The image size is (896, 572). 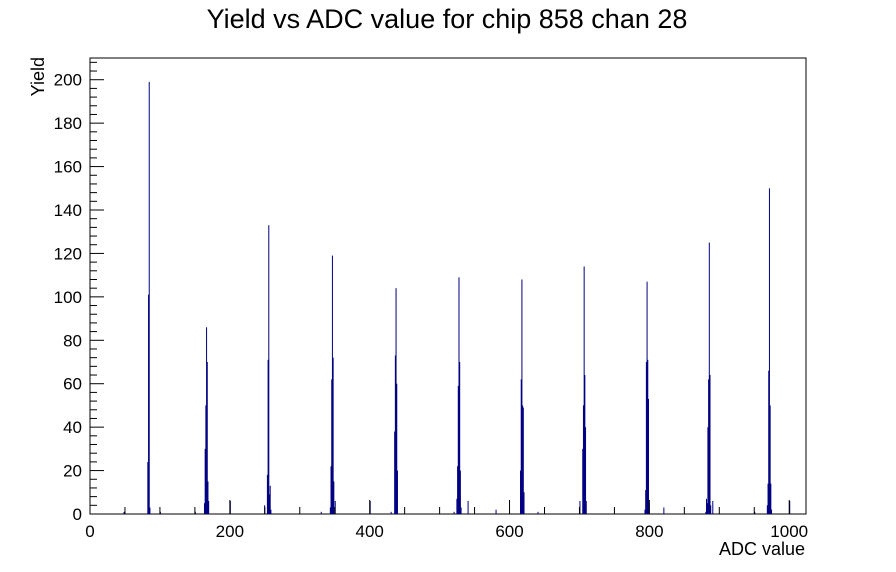 I want to click on x-tick-label: 600, so click(x=509, y=531).